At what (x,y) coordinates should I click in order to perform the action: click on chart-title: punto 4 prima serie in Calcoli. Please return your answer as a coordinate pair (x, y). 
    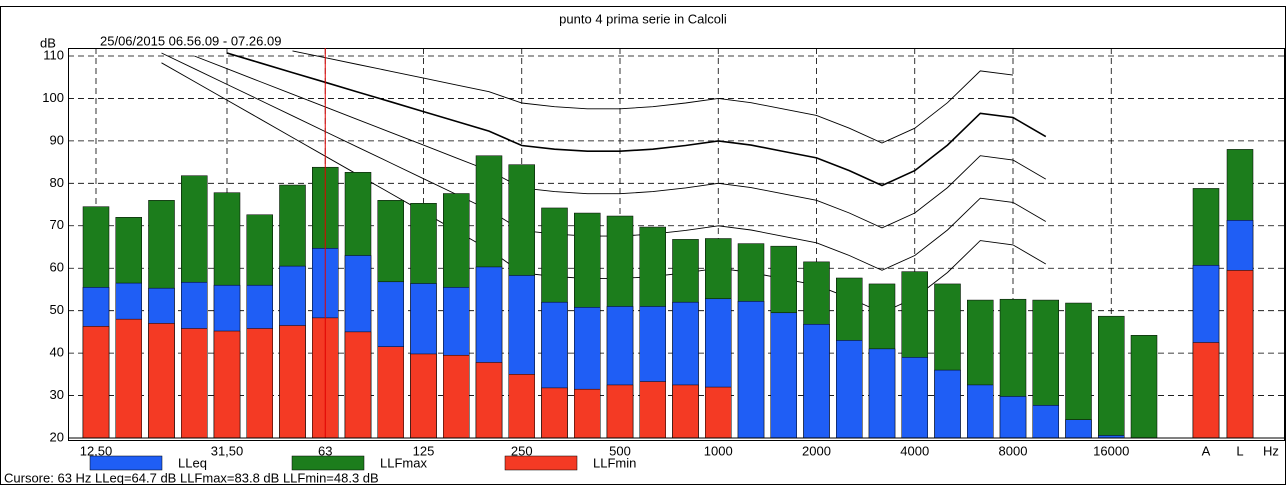
    Looking at the image, I should click on (643, 18).